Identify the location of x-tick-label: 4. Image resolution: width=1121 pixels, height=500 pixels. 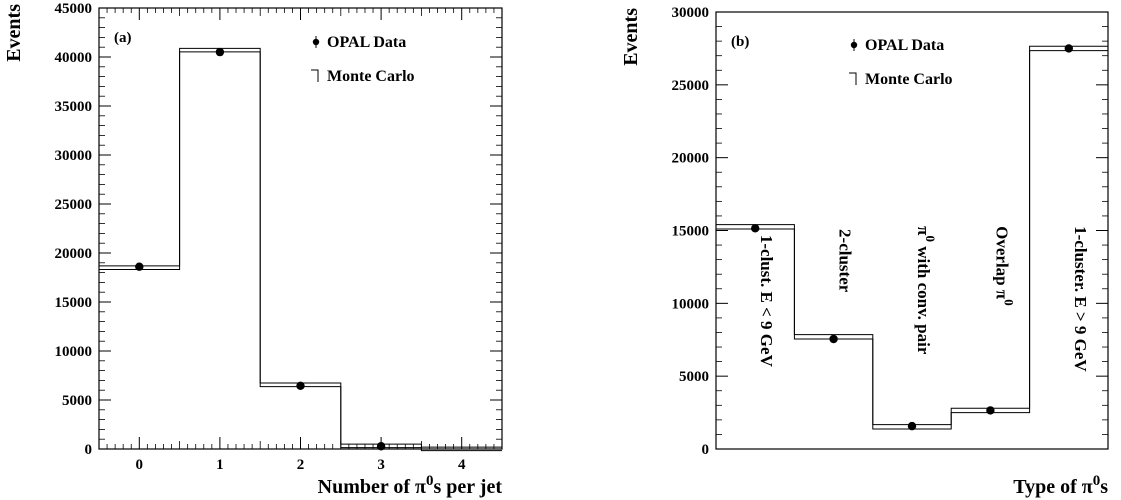
(462, 465).